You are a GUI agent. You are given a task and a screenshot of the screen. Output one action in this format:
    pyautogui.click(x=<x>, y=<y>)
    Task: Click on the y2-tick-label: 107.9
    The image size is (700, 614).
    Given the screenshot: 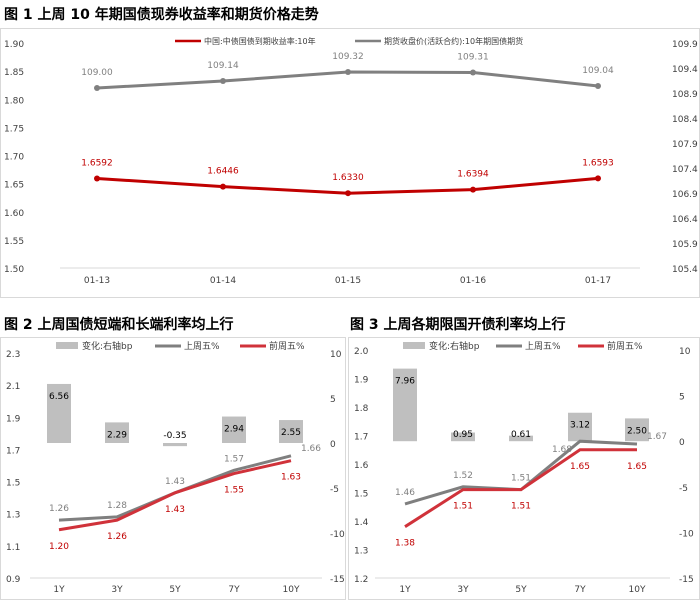 What is the action you would take?
    pyautogui.click(x=685, y=145)
    